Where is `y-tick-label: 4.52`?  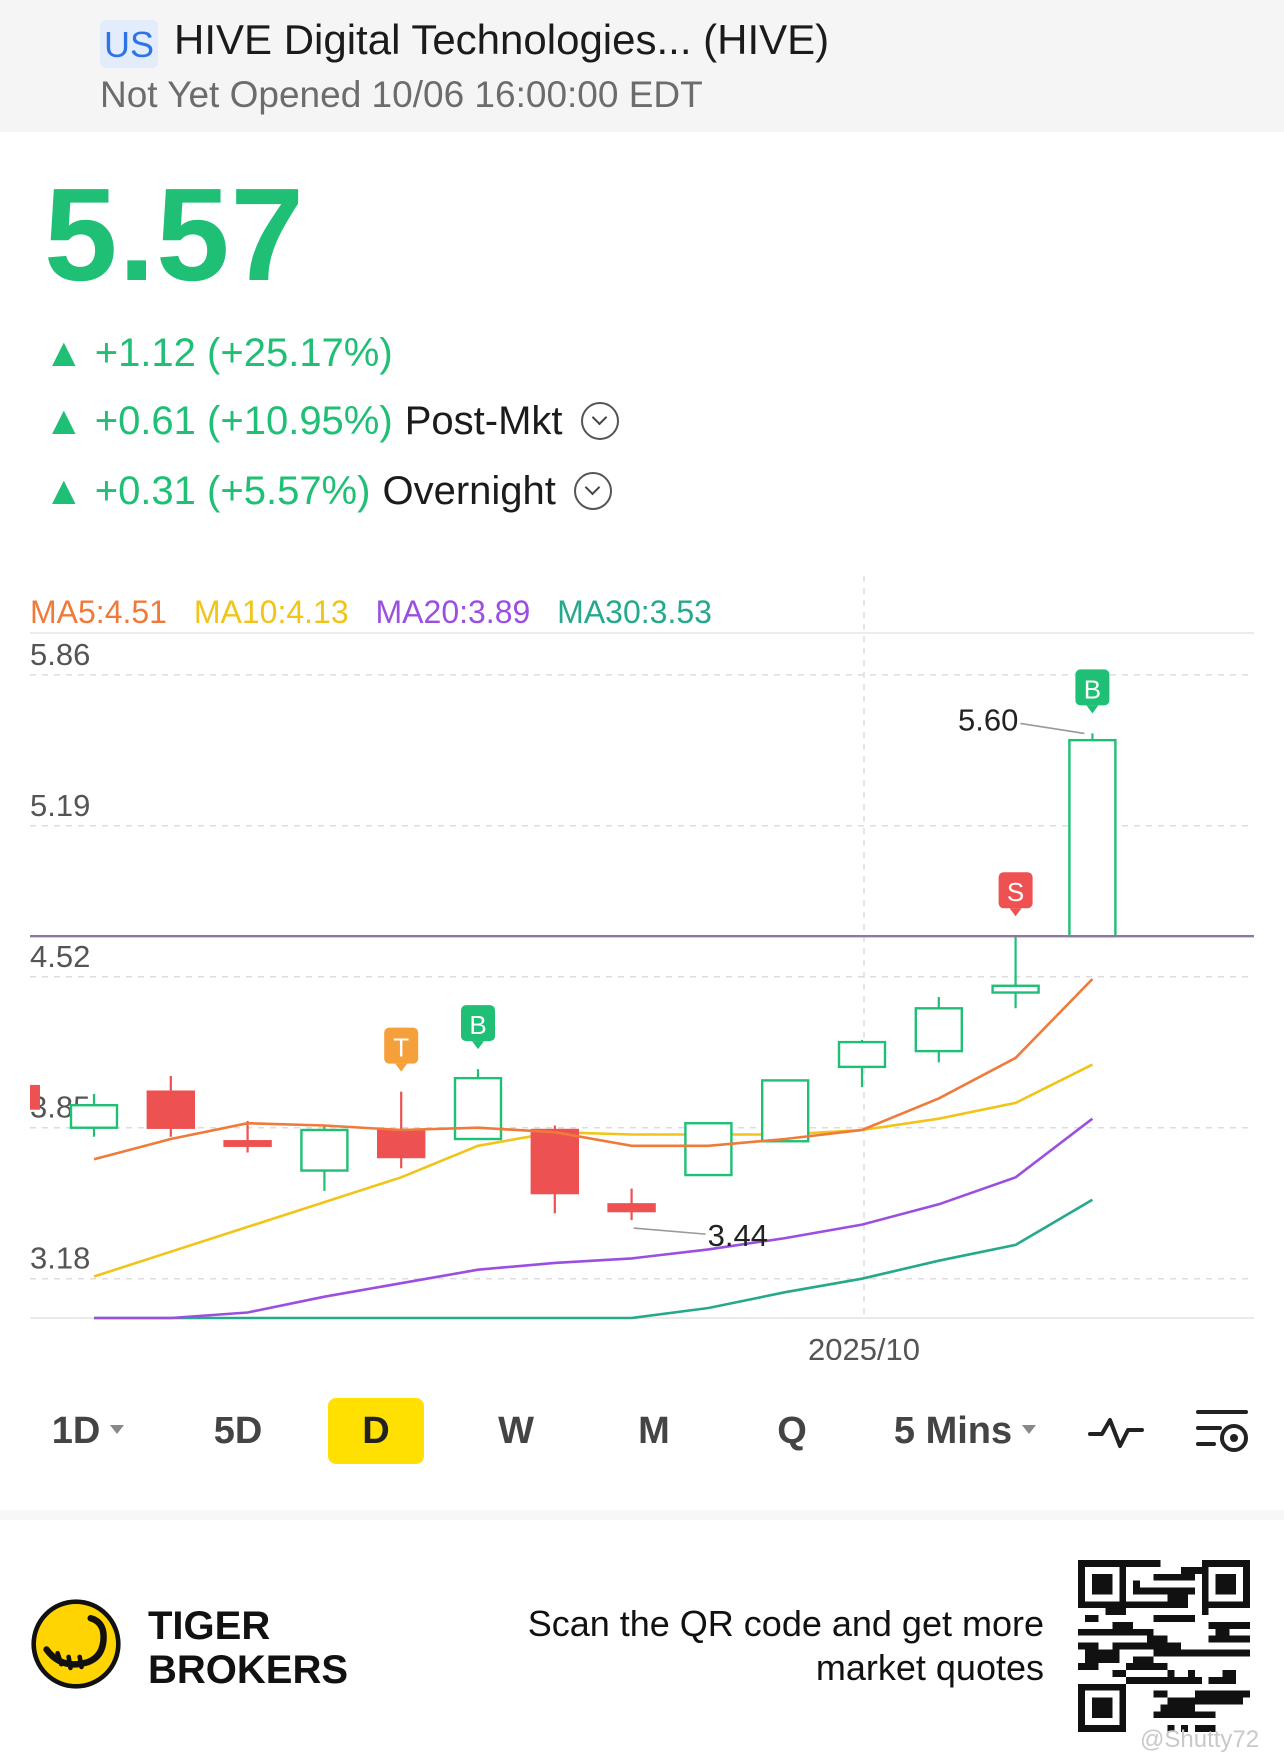
y-tick-label: 4.52 is located at coordinates (60, 956).